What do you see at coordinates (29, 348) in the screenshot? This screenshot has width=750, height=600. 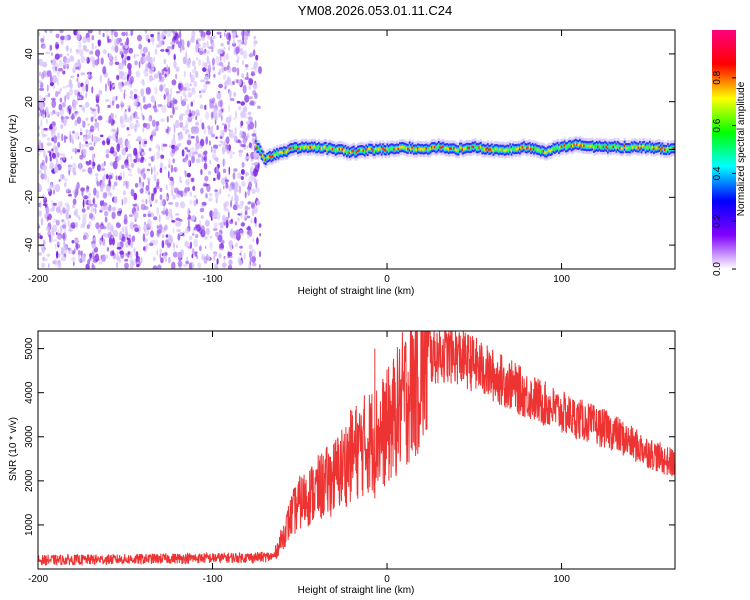 I see `snr-ytick-label: 5000` at bounding box center [29, 348].